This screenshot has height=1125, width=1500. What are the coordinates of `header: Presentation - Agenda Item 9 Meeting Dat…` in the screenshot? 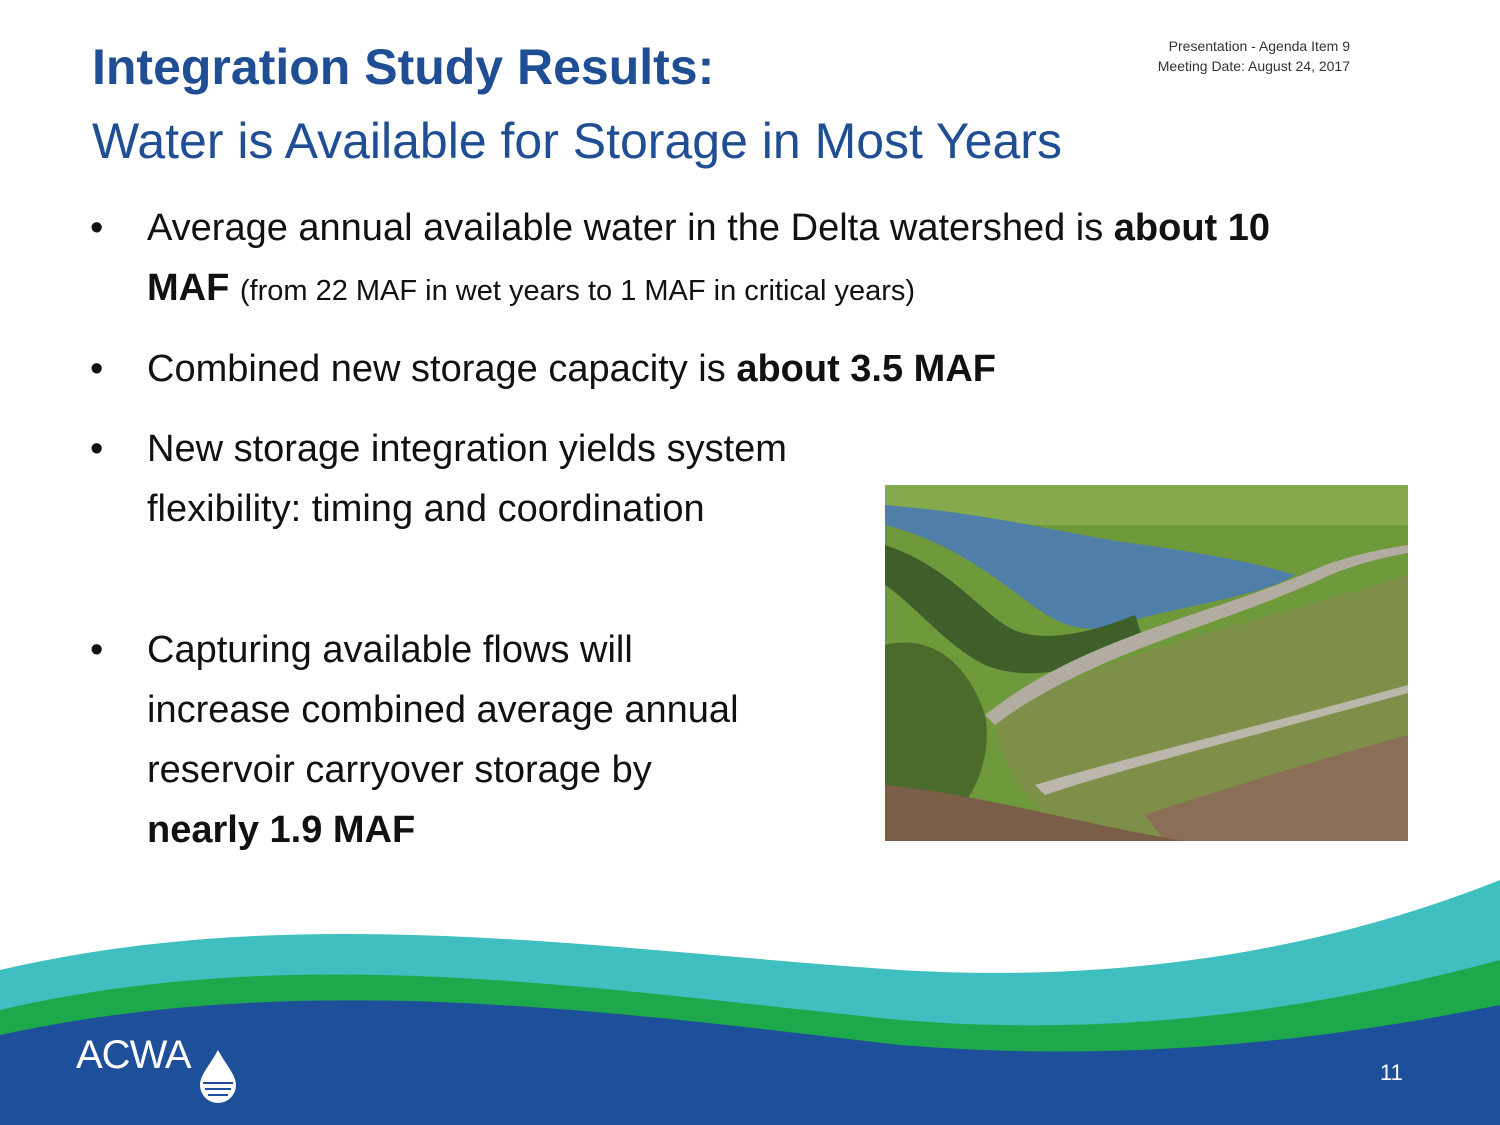 It's located at (1254, 56).